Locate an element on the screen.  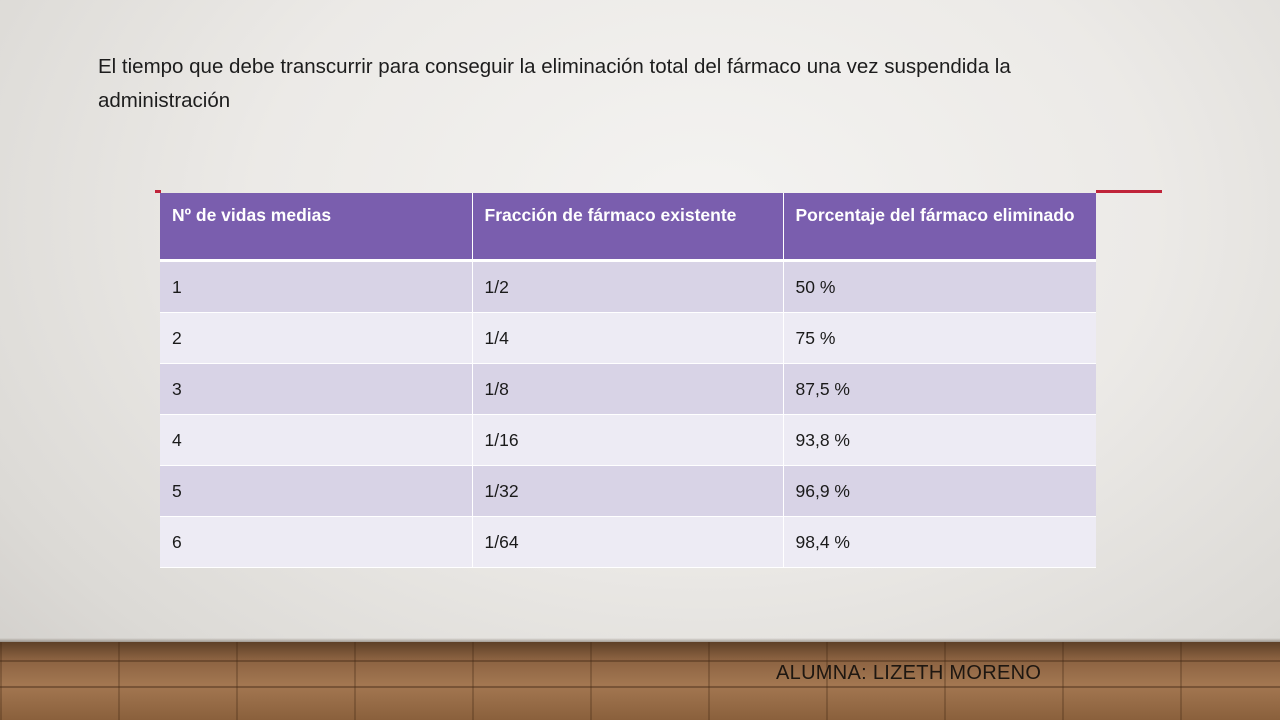
wood-floor-background is located at coordinates (640, 681).